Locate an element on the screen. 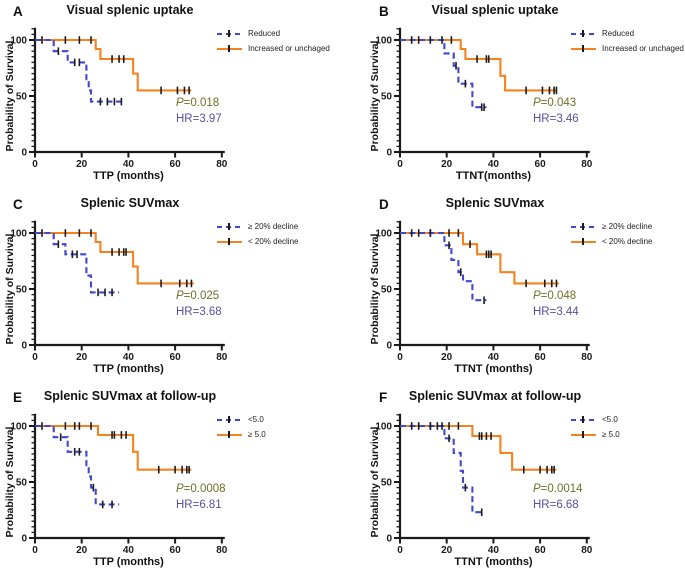 This screenshot has height=579, width=685. stats-annotation: P=0.048 HR=3.44 is located at coordinates (556, 304).